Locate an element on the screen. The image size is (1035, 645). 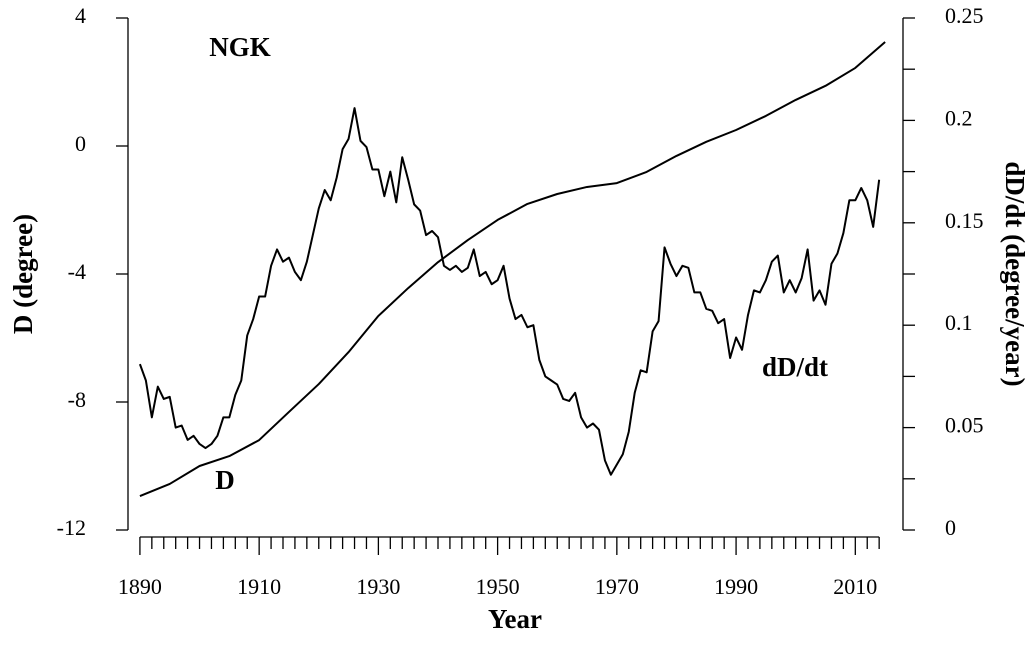
x-tick-label: 1890 is located at coordinates (140, 586).